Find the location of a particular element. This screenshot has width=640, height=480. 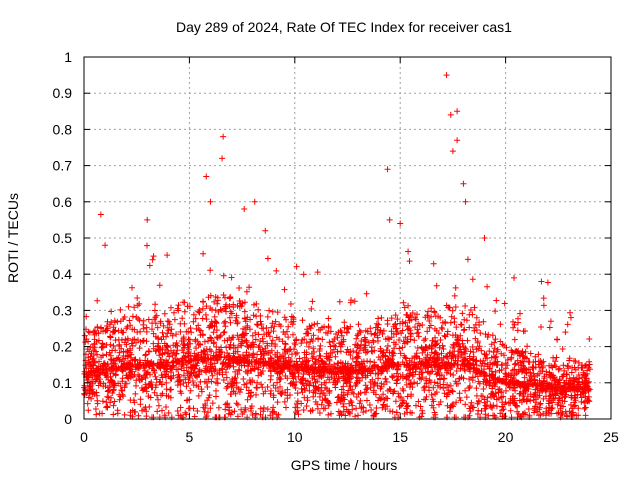

x-tick-label: 10 is located at coordinates (295, 437).